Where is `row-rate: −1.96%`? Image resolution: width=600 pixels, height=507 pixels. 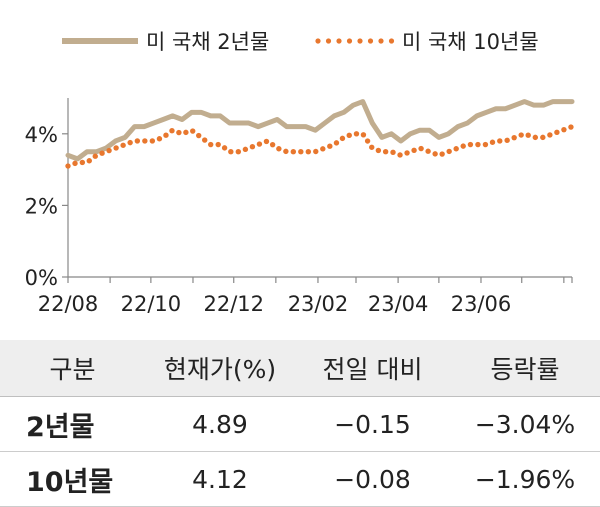 row-rate: −1.96% is located at coordinates (525, 479).